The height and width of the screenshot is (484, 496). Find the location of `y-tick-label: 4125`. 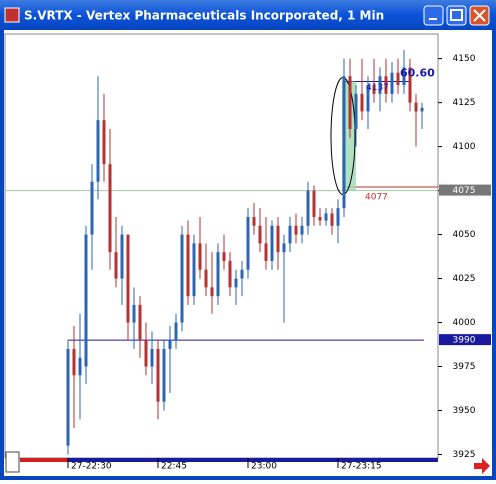

y-tick-label: 4125 is located at coordinates (464, 103).